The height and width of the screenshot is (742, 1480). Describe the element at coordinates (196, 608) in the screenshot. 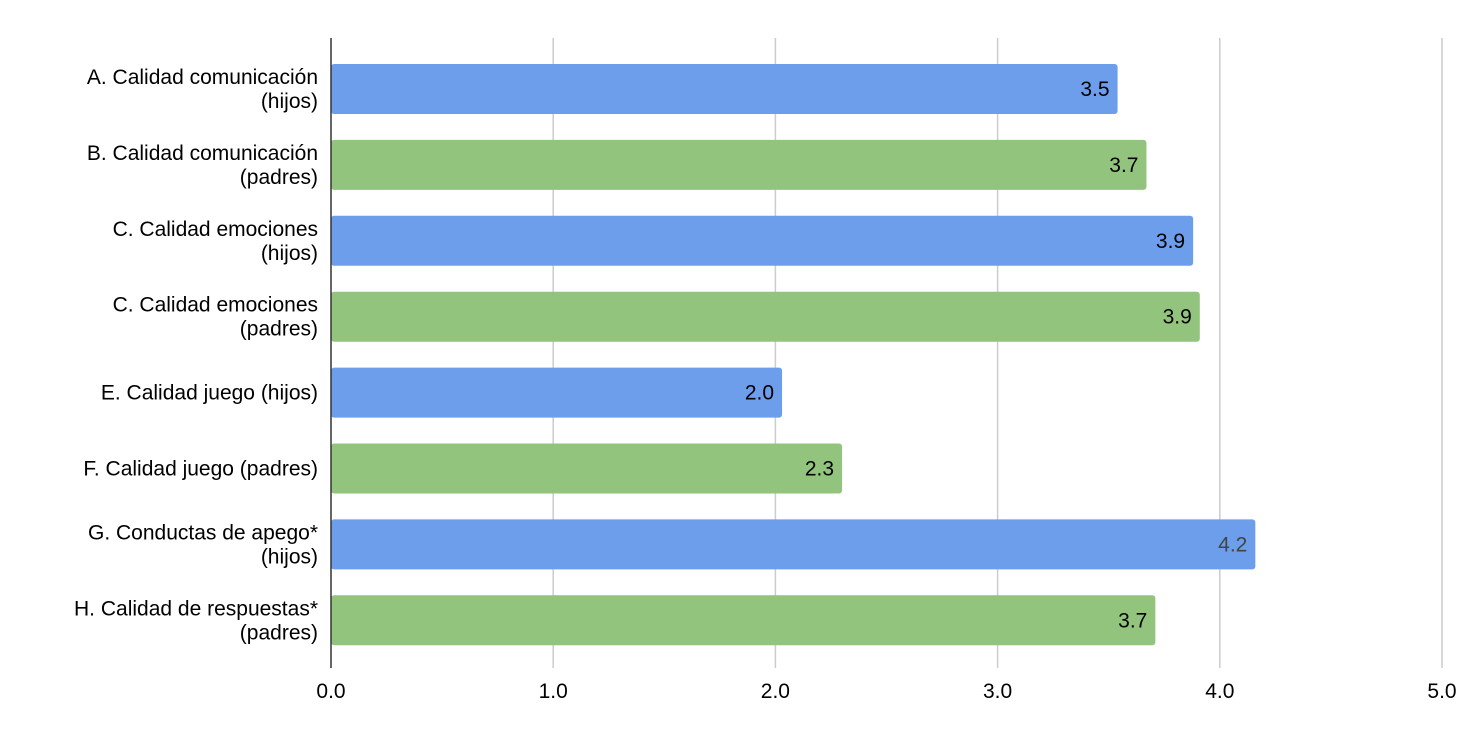

I see `category-label: H. Calidad de respuestas*` at that location.